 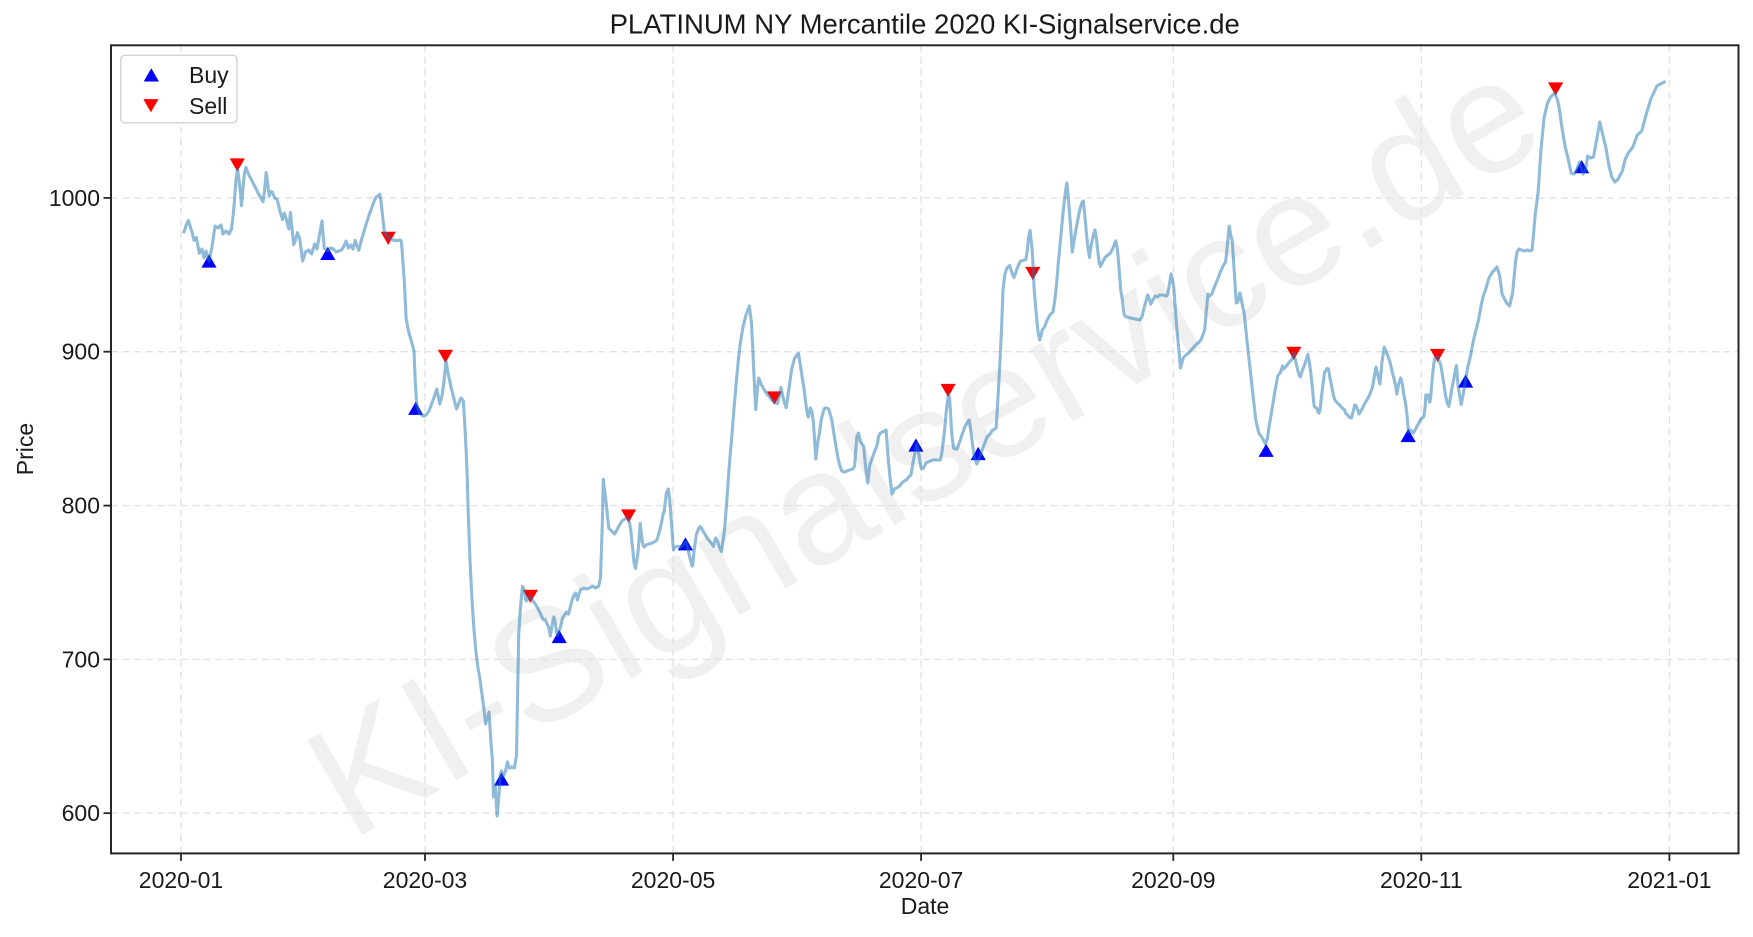 I want to click on svg-text: 2020-07, so click(x=921, y=880).